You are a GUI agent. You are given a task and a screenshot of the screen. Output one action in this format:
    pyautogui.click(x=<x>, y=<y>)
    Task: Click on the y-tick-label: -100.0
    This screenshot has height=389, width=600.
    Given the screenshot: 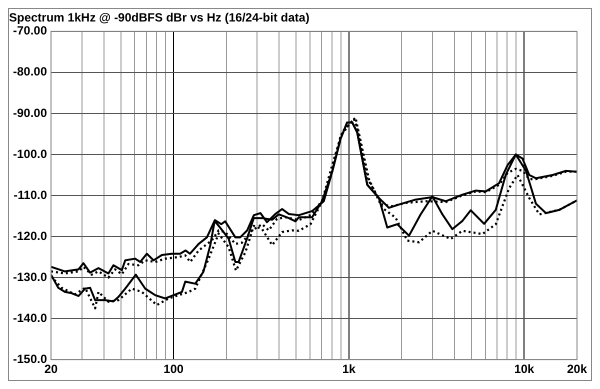 What is the action you would take?
    pyautogui.click(x=30, y=153)
    